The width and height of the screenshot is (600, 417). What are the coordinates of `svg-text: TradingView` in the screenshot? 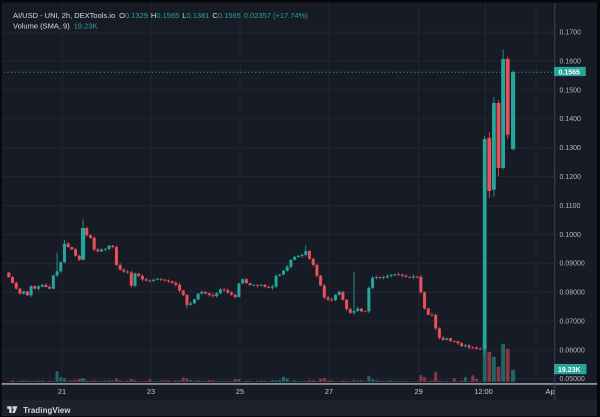 It's located at (47, 410).